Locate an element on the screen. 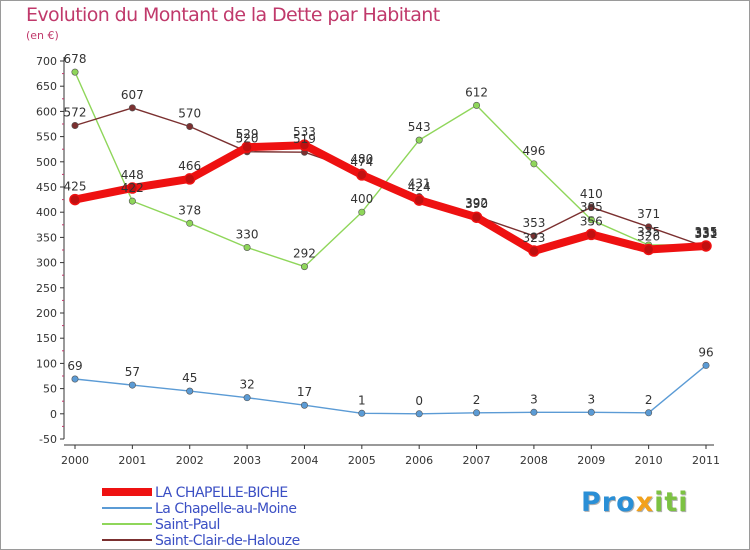 Image resolution: width=750 pixels, height=550 pixels. data-label: 390 is located at coordinates (476, 204).